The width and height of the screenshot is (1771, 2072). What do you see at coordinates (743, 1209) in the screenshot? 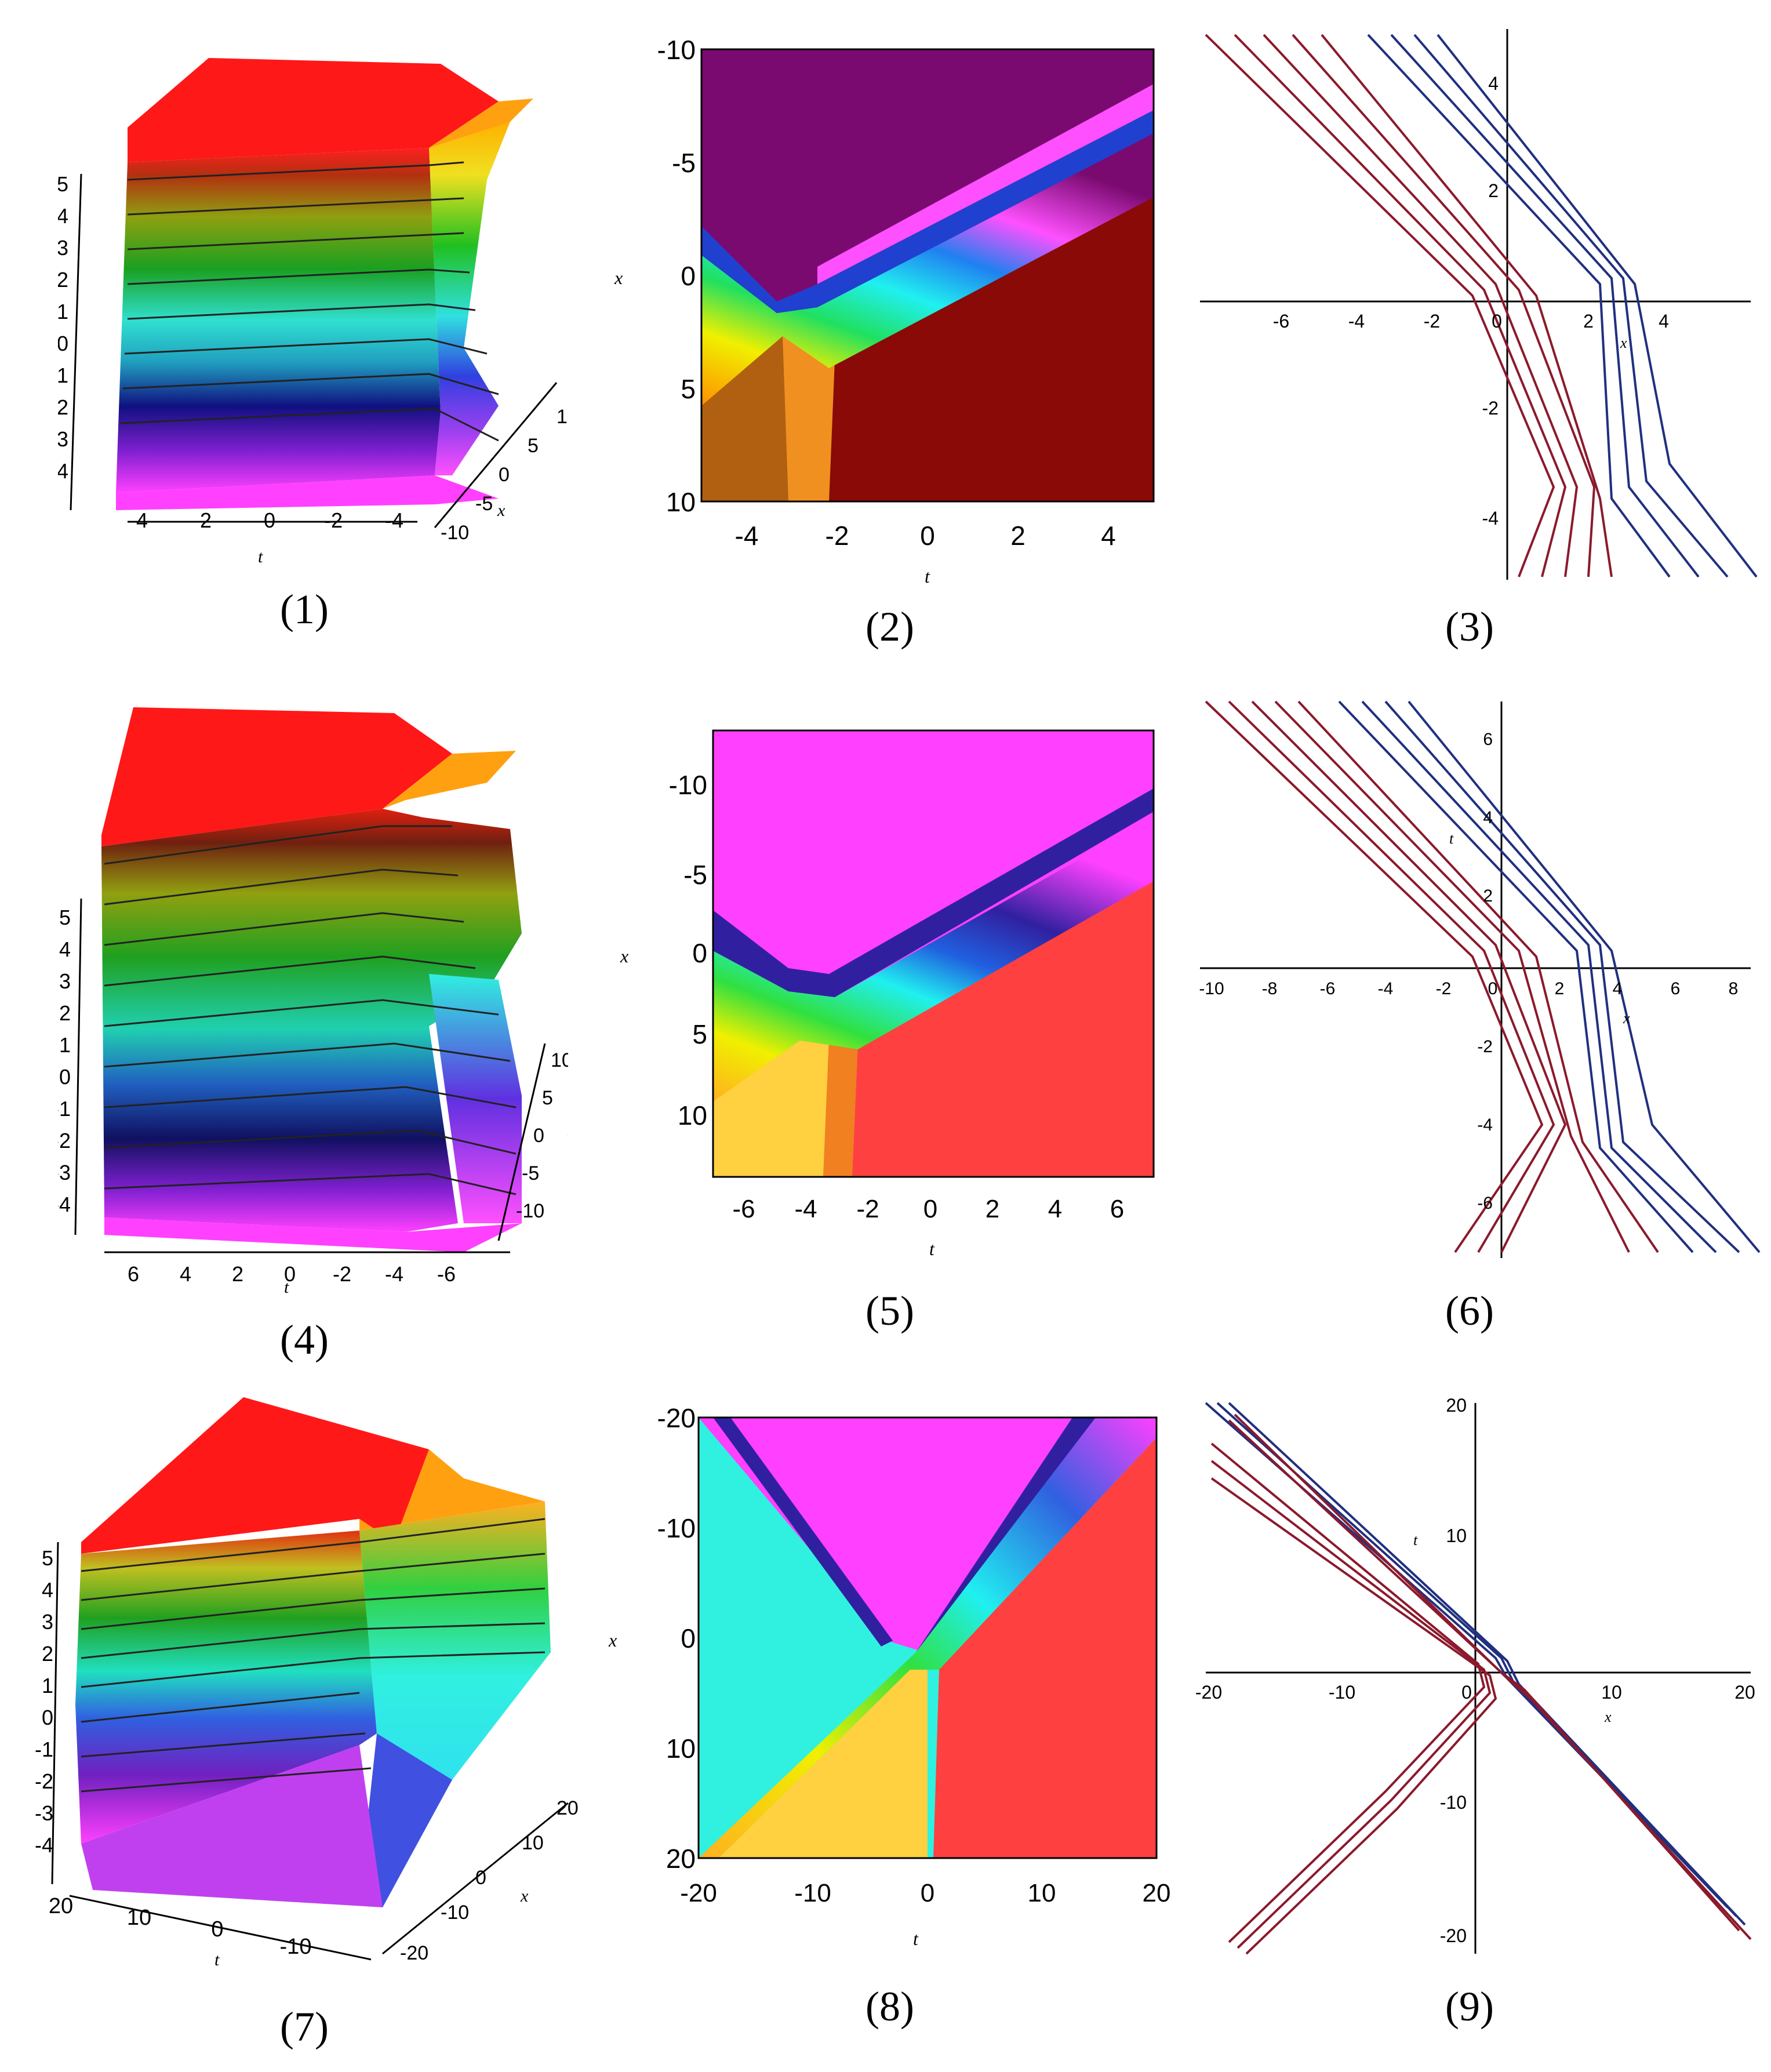
I see `svg-text: -6` at bounding box center [743, 1209].